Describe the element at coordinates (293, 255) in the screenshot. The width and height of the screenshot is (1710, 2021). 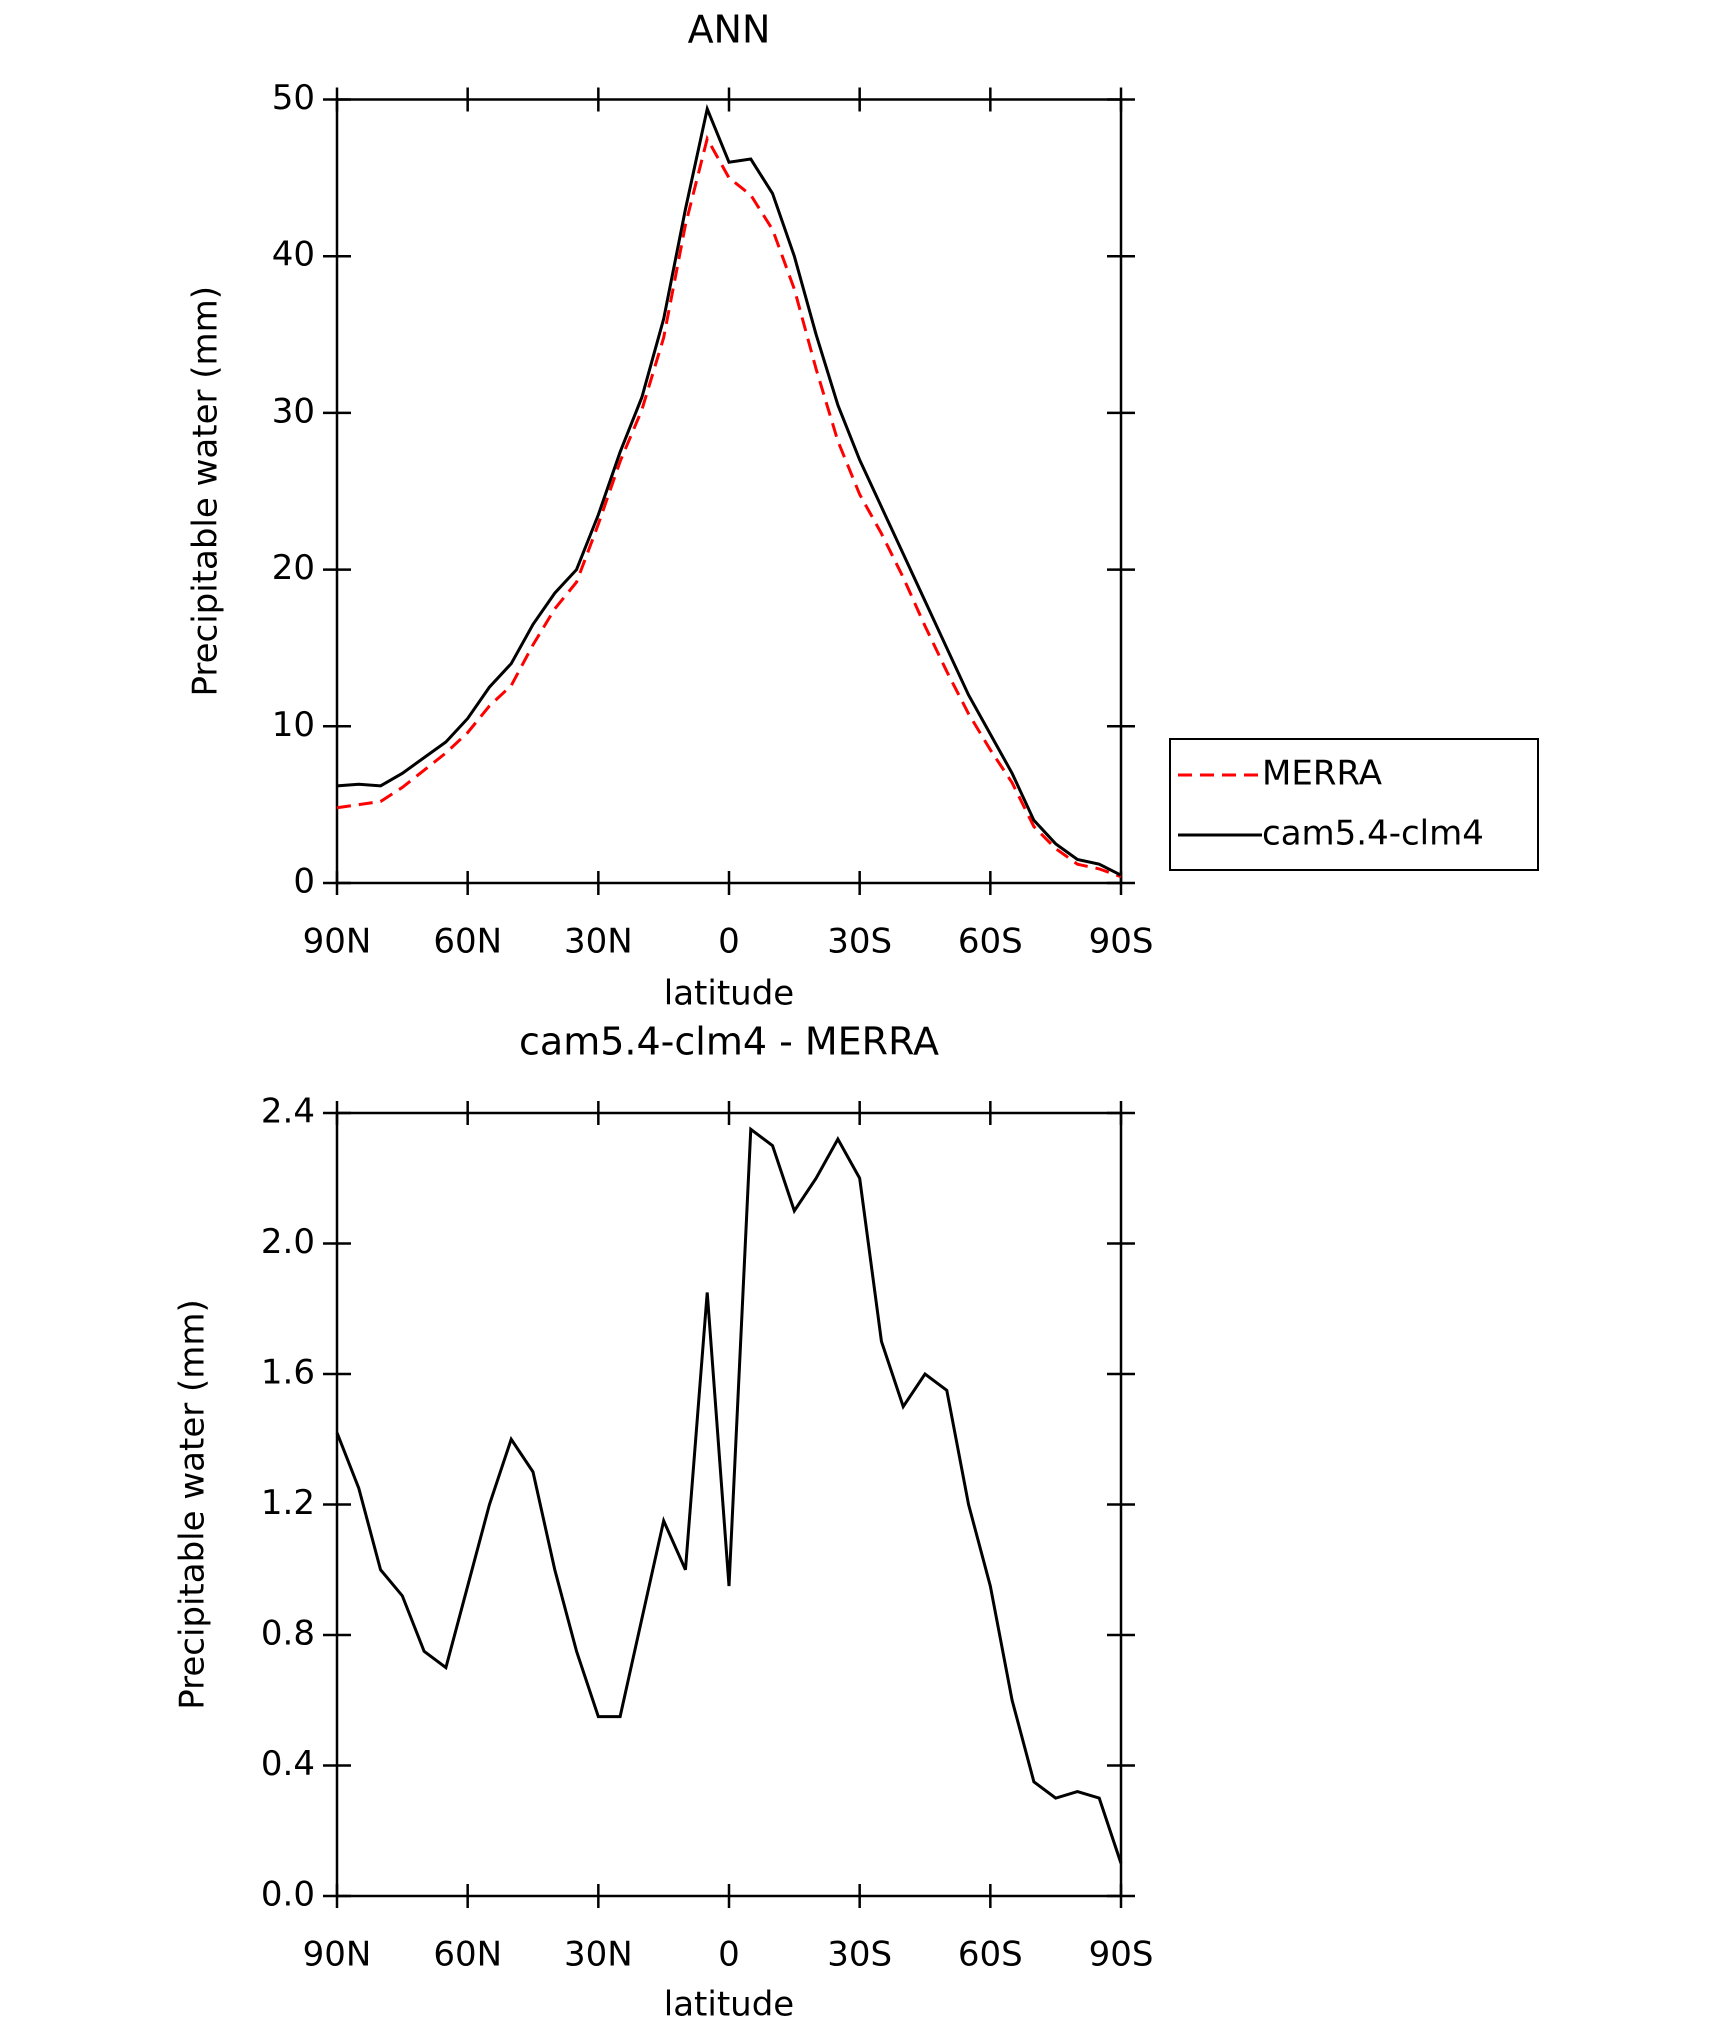
I see `y-tick-label: 40` at that location.